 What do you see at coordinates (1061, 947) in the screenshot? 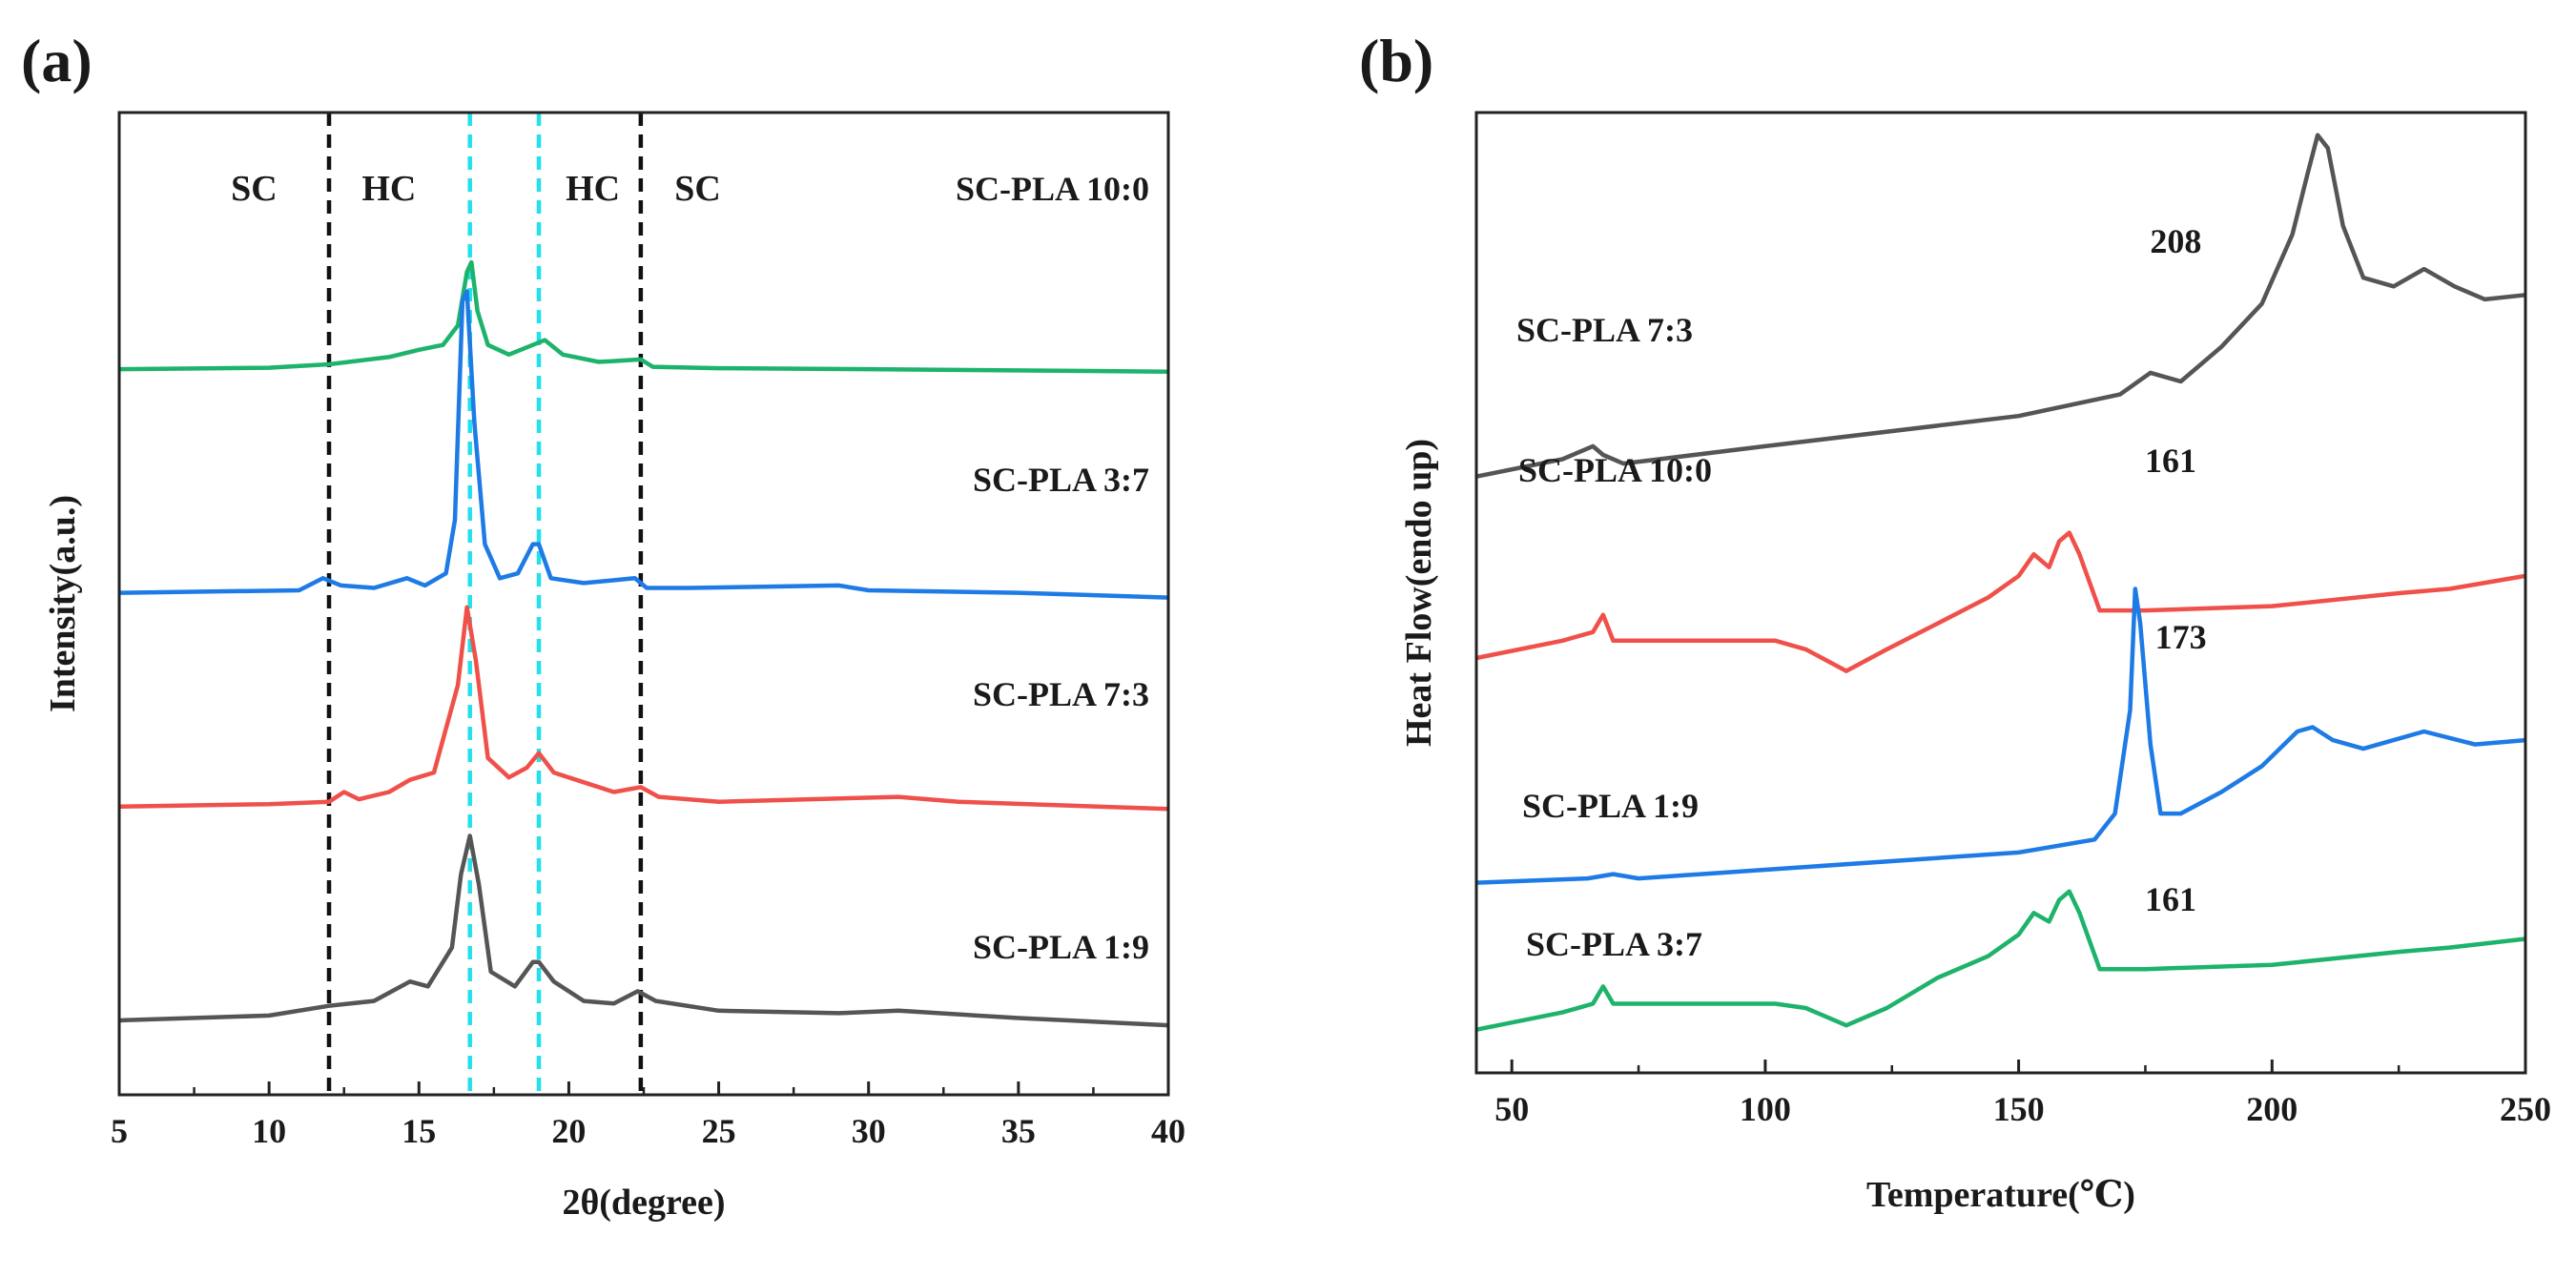
I see `series-label-a-3: SC-PLA 1:9` at bounding box center [1061, 947].